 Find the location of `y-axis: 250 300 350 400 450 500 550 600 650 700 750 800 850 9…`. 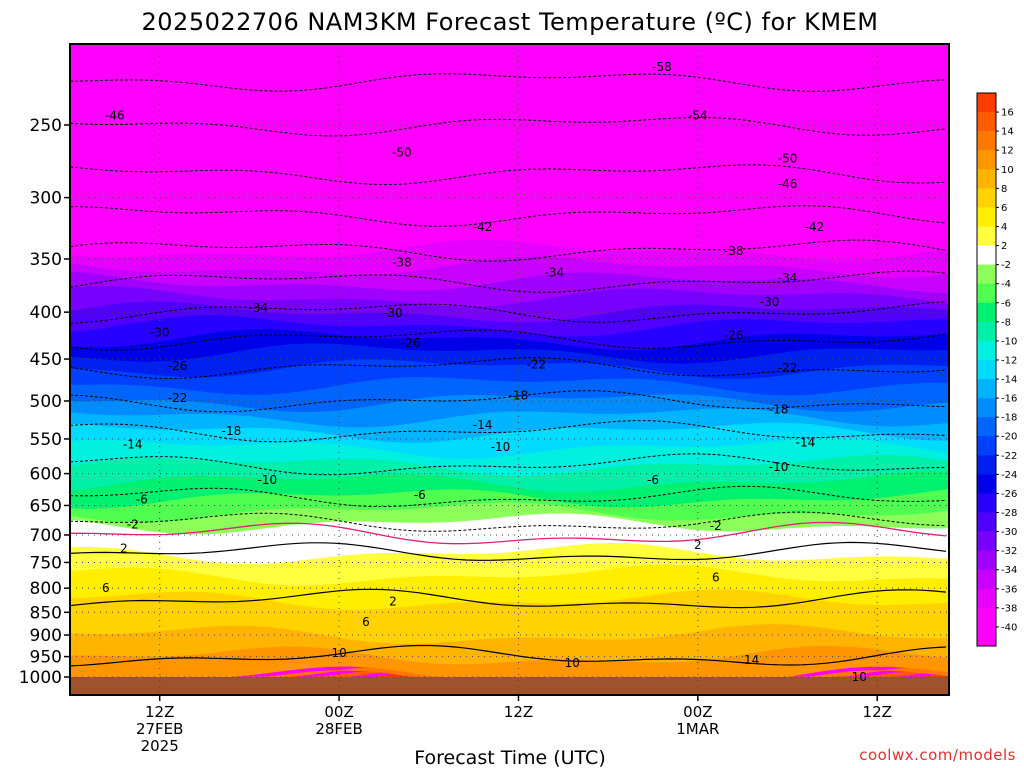

y-axis: 250 300 350 400 450 500 550 600 650 700 750 800 850 9… is located at coordinates (44, 402).